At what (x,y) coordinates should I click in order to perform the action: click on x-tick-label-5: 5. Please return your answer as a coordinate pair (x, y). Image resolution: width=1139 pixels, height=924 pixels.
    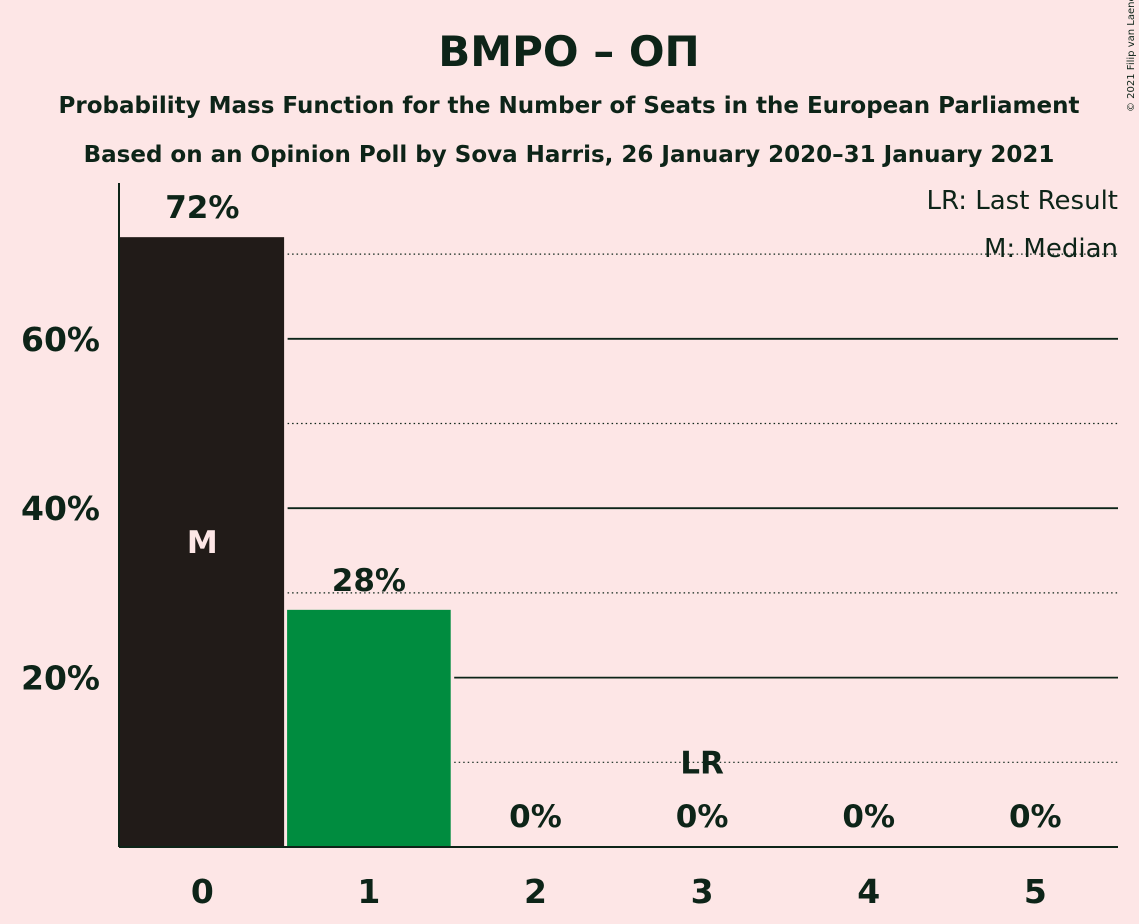
    Looking at the image, I should click on (1035, 891).